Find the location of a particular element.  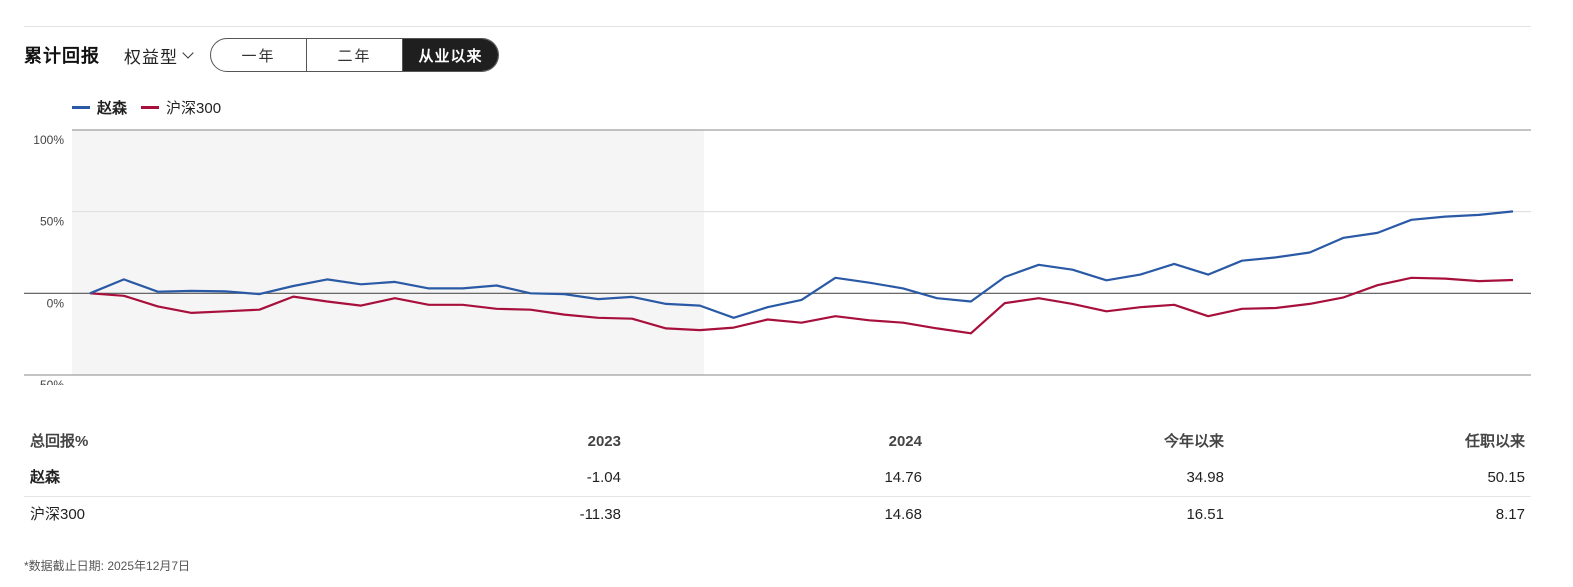

legend-swatch-series1 is located at coordinates (81, 107).